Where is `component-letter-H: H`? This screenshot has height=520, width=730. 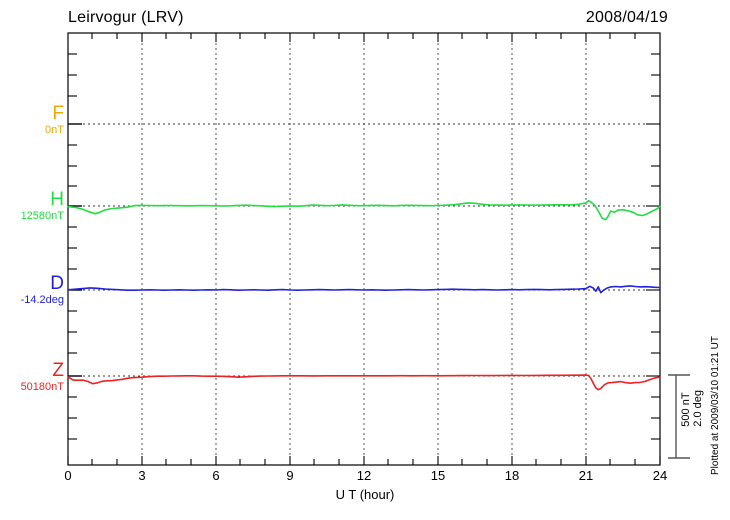 component-letter-H: H is located at coordinates (57, 199).